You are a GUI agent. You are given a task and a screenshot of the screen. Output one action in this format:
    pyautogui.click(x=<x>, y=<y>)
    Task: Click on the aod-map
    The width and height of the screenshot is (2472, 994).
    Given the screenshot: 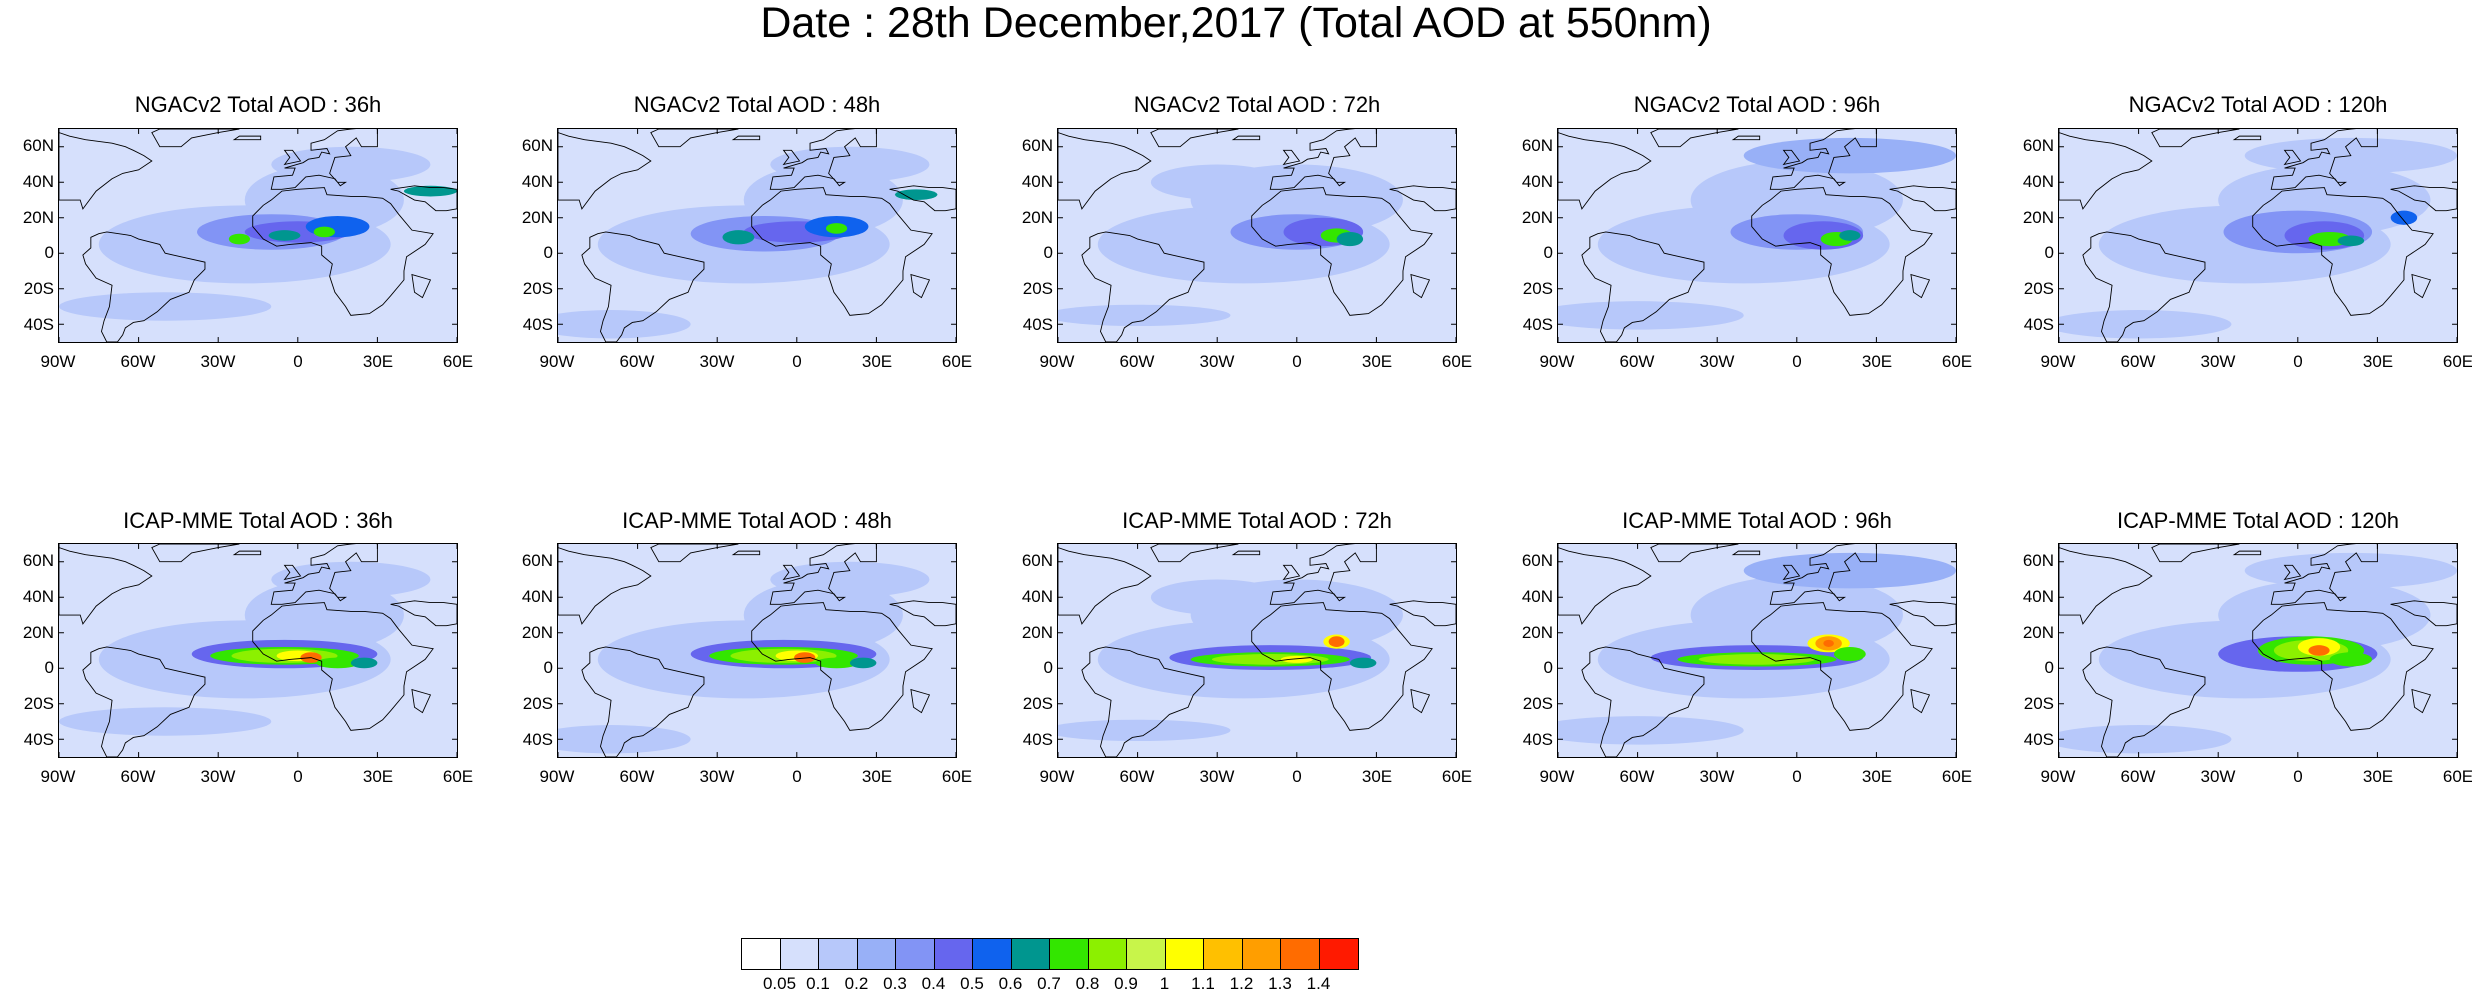 What is the action you would take?
    pyautogui.click(x=1757, y=650)
    